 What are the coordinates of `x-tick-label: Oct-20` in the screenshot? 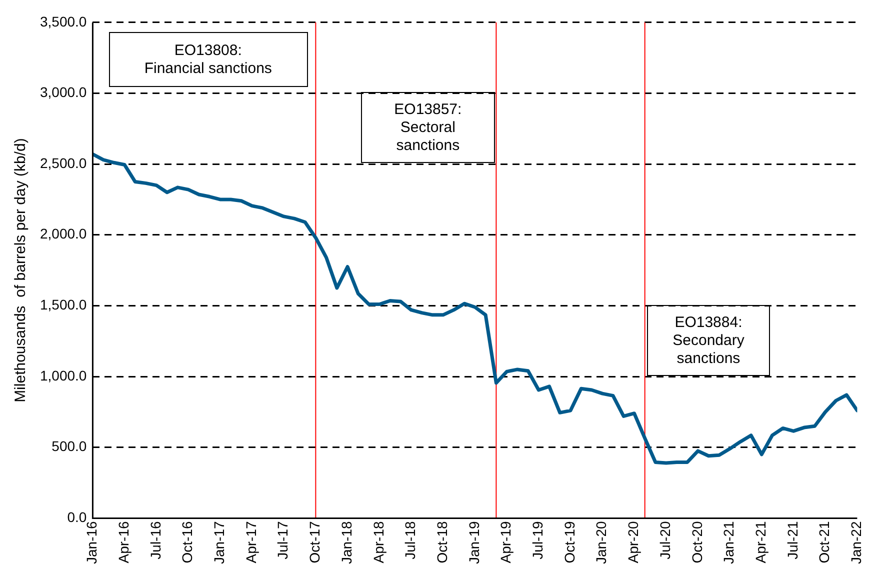 It's located at (696, 542).